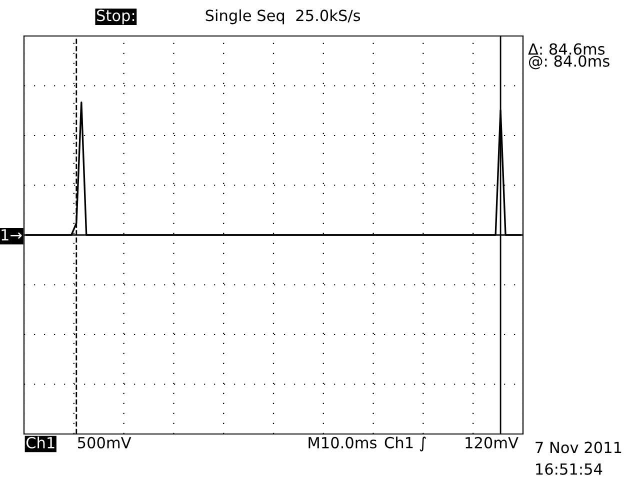 The height and width of the screenshot is (480, 640). Describe the element at coordinates (569, 469) in the screenshot. I see `text: 16:51:54` at that location.